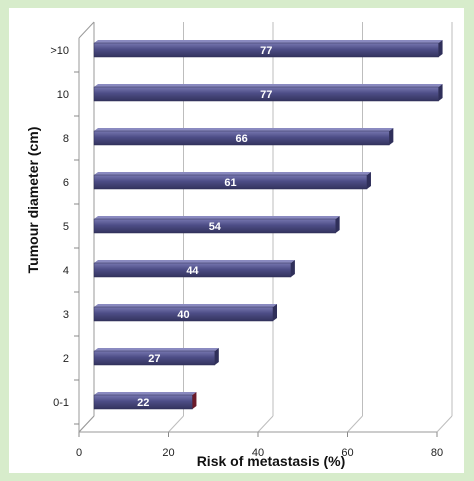  Describe the element at coordinates (66, 271) in the screenshot. I see `y-tick-label: 4` at that location.